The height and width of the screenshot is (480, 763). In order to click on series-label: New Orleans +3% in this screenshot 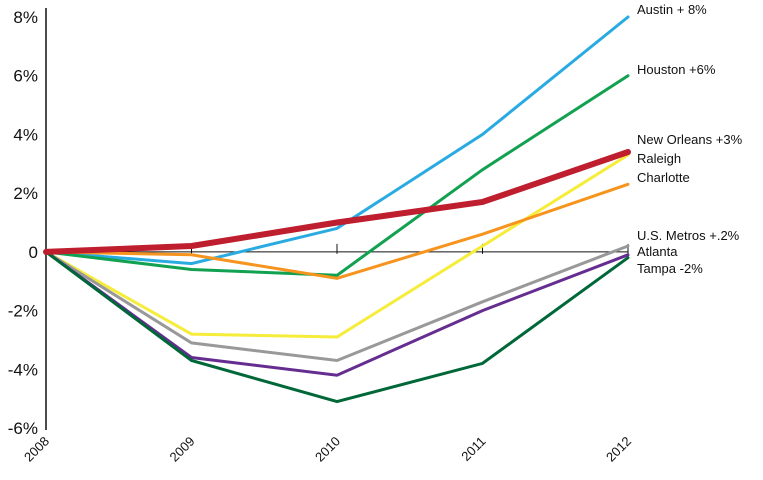, I will do `click(690, 139)`.